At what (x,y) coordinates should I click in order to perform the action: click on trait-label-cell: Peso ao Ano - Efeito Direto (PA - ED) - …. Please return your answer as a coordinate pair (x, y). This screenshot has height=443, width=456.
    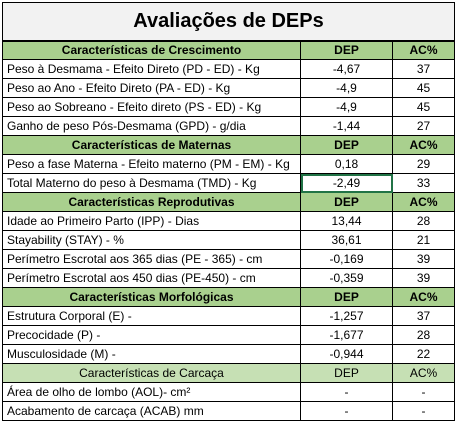
    Looking at the image, I should click on (151, 88).